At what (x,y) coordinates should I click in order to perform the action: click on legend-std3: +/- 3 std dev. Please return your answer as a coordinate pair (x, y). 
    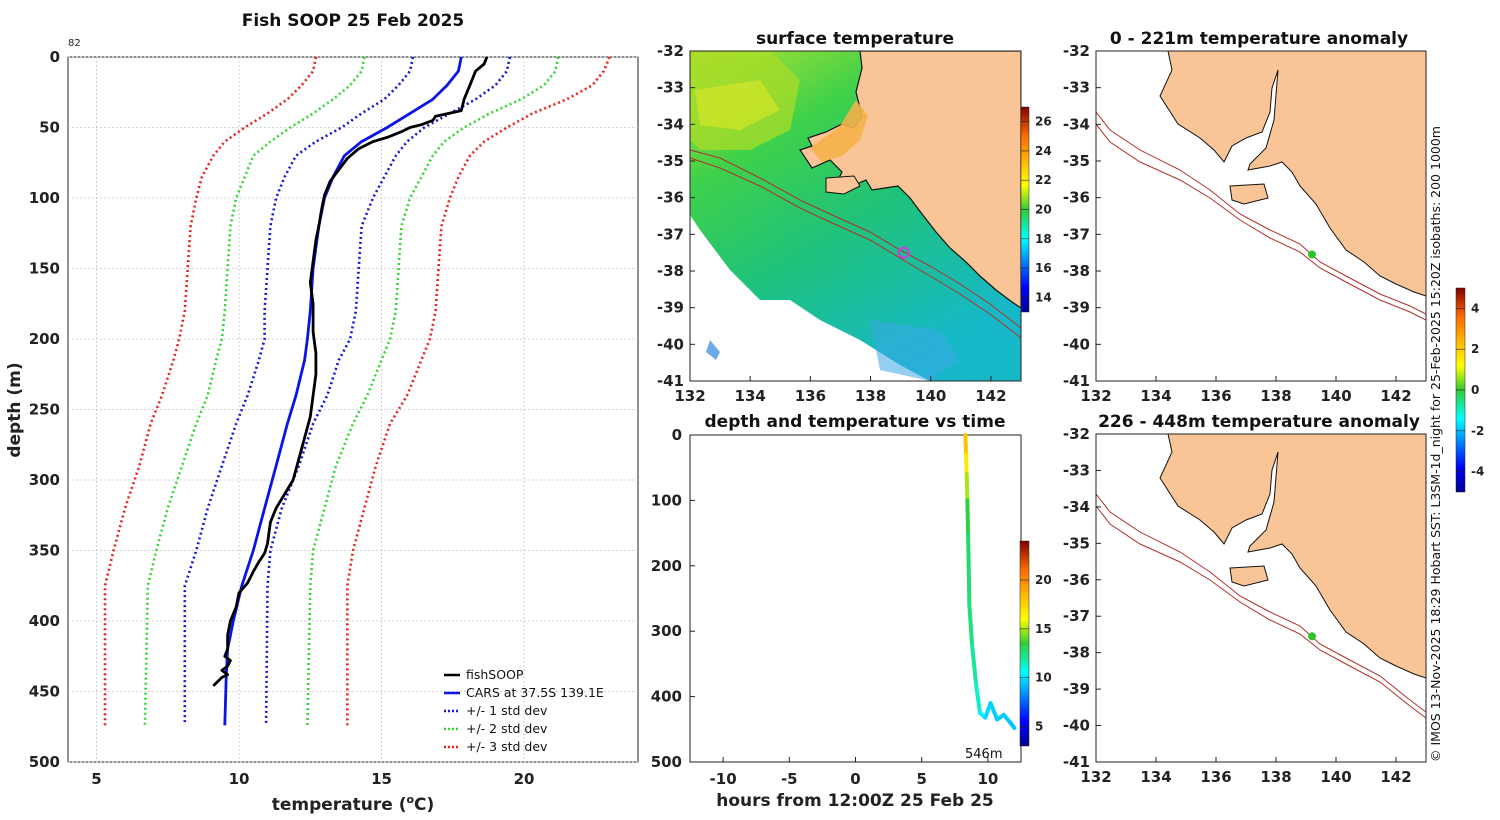
    Looking at the image, I should click on (507, 746).